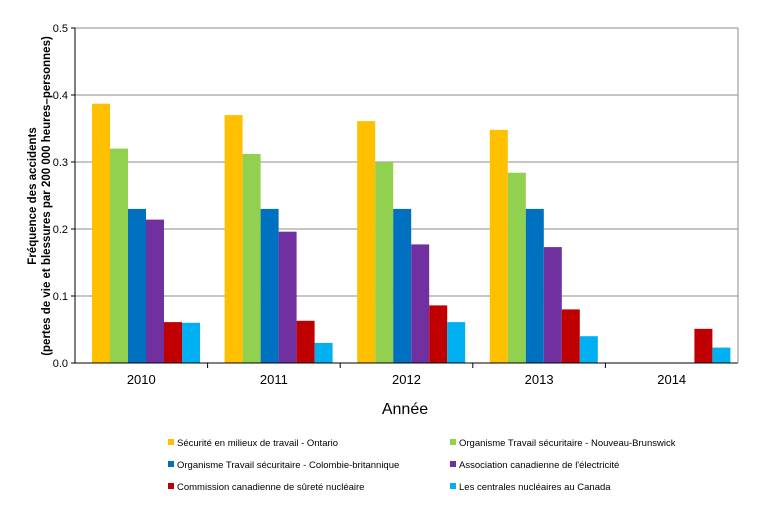  I want to click on y-tick-label: 0.0, so click(60, 364).